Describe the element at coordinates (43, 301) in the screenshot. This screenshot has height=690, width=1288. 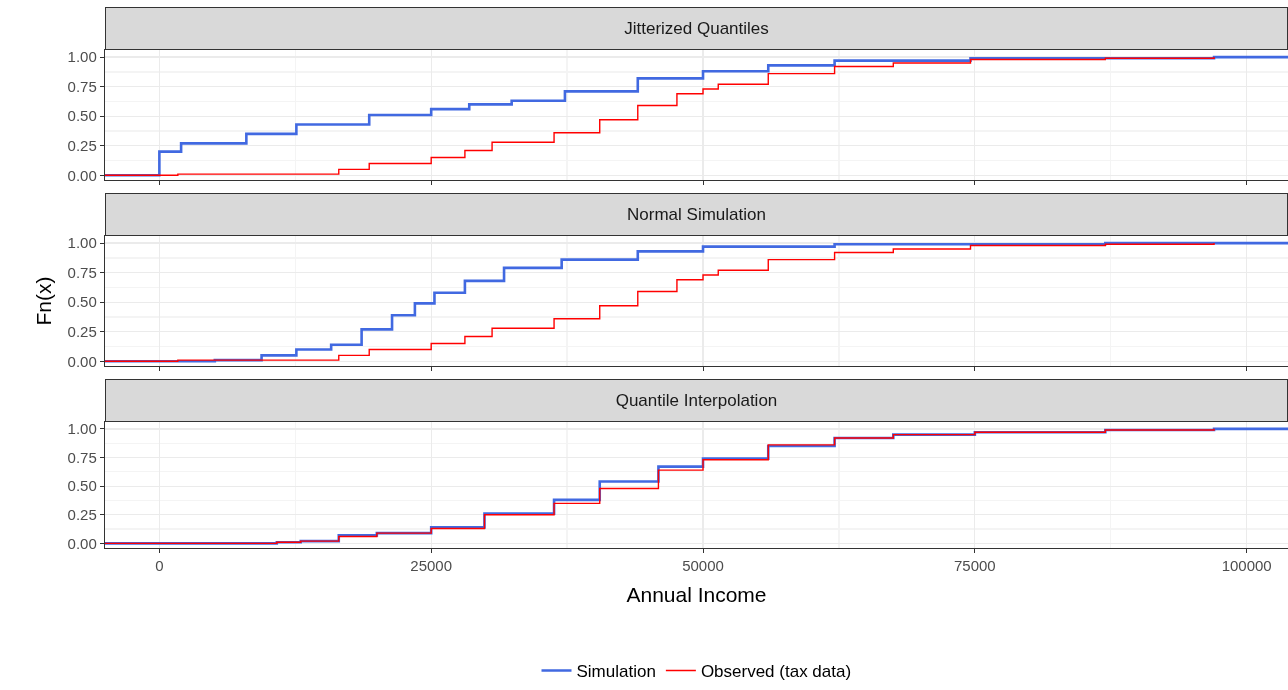
I see `y-axis-title: Fn(x)` at that location.